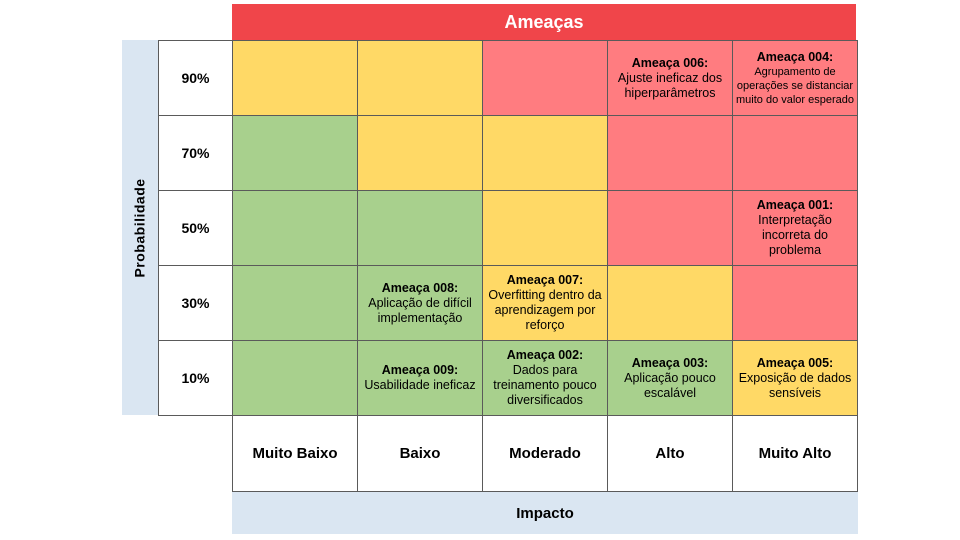 The height and width of the screenshot is (540, 960). I want to click on probability-row-label: 10%, so click(195, 378).